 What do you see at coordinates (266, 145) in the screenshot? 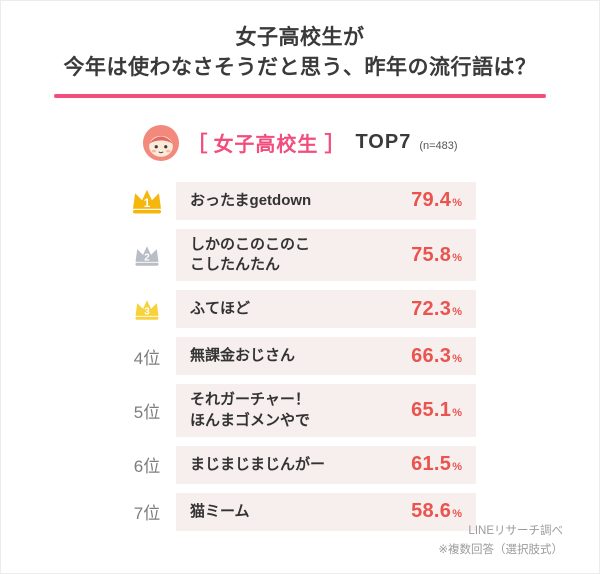
I see `group-label: 女子高校生` at bounding box center [266, 145].